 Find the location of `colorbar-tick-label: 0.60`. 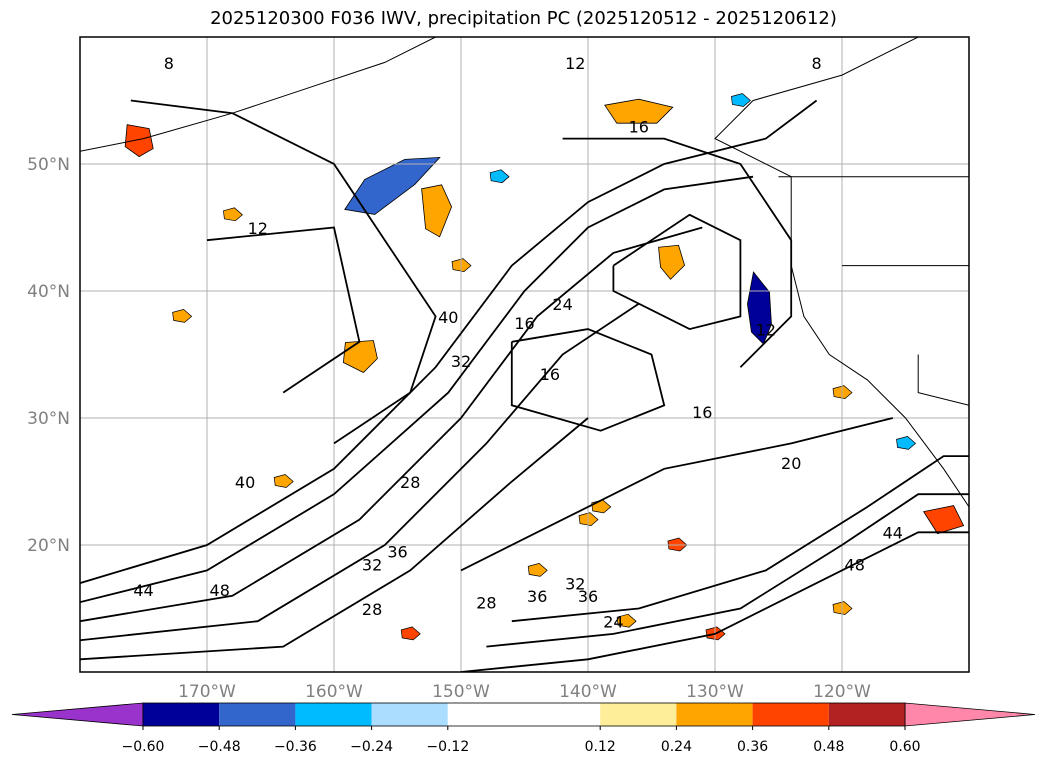

colorbar-tick-label: 0.60 is located at coordinates (904, 747).